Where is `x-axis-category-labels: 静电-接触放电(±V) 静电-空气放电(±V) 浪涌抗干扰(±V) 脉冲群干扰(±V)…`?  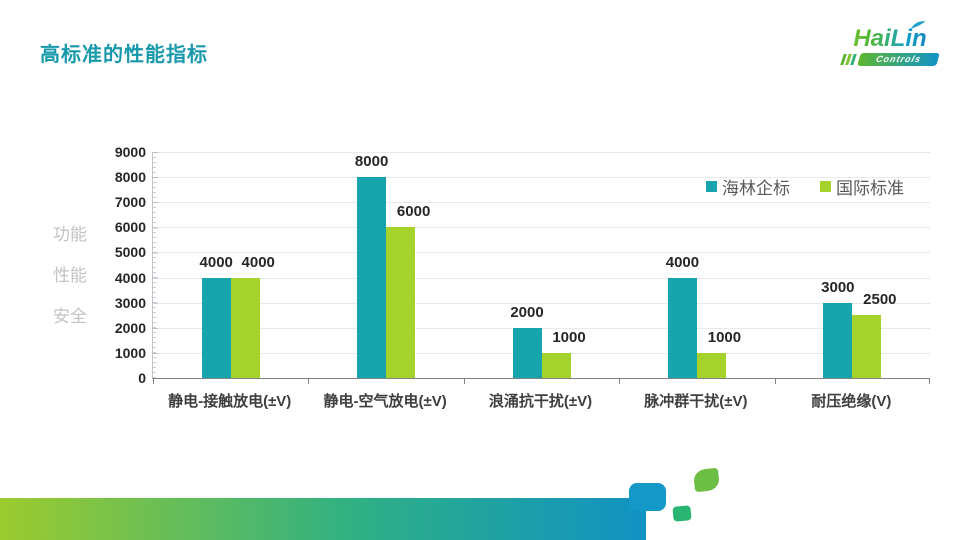
x-axis-category-labels: 静电-接触放电(±V) 静电-空气放电(±V) 浪涌抗干扰(±V) 脉冲群干扰(±V)… is located at coordinates (540, 400).